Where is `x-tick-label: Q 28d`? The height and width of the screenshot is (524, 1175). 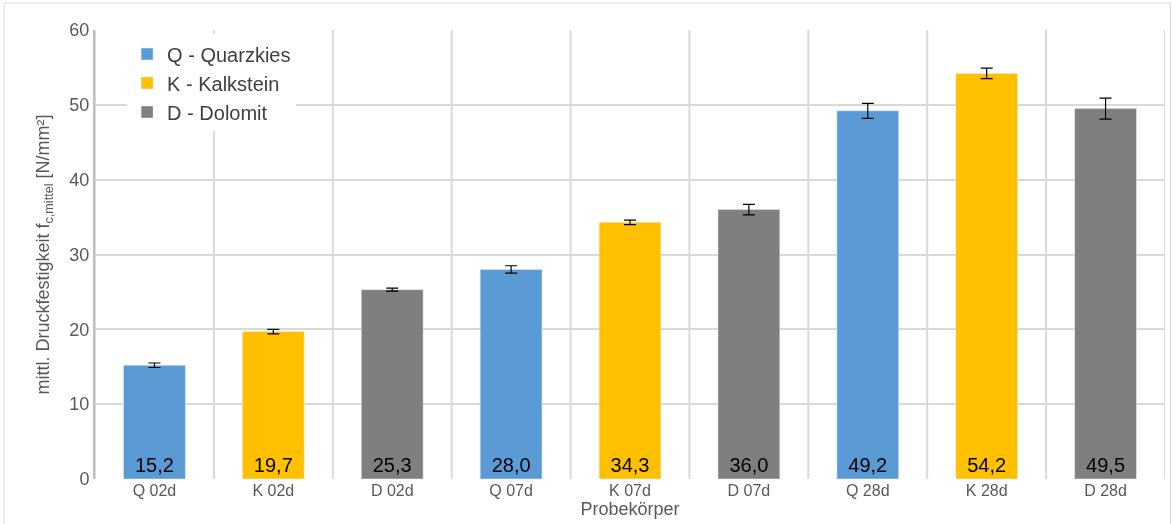
x-tick-label: Q 28d is located at coordinates (867, 490).